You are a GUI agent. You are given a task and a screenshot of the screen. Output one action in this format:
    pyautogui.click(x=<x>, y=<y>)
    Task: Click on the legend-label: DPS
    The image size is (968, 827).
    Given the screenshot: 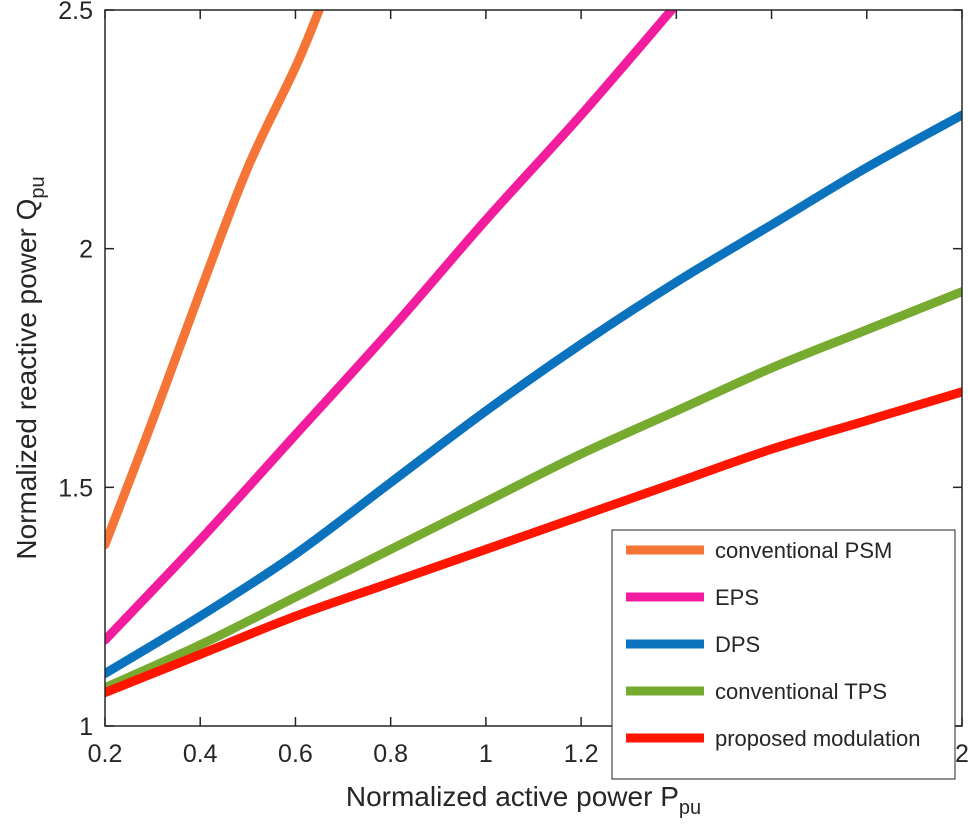 What is the action you would take?
    pyautogui.click(x=737, y=644)
    